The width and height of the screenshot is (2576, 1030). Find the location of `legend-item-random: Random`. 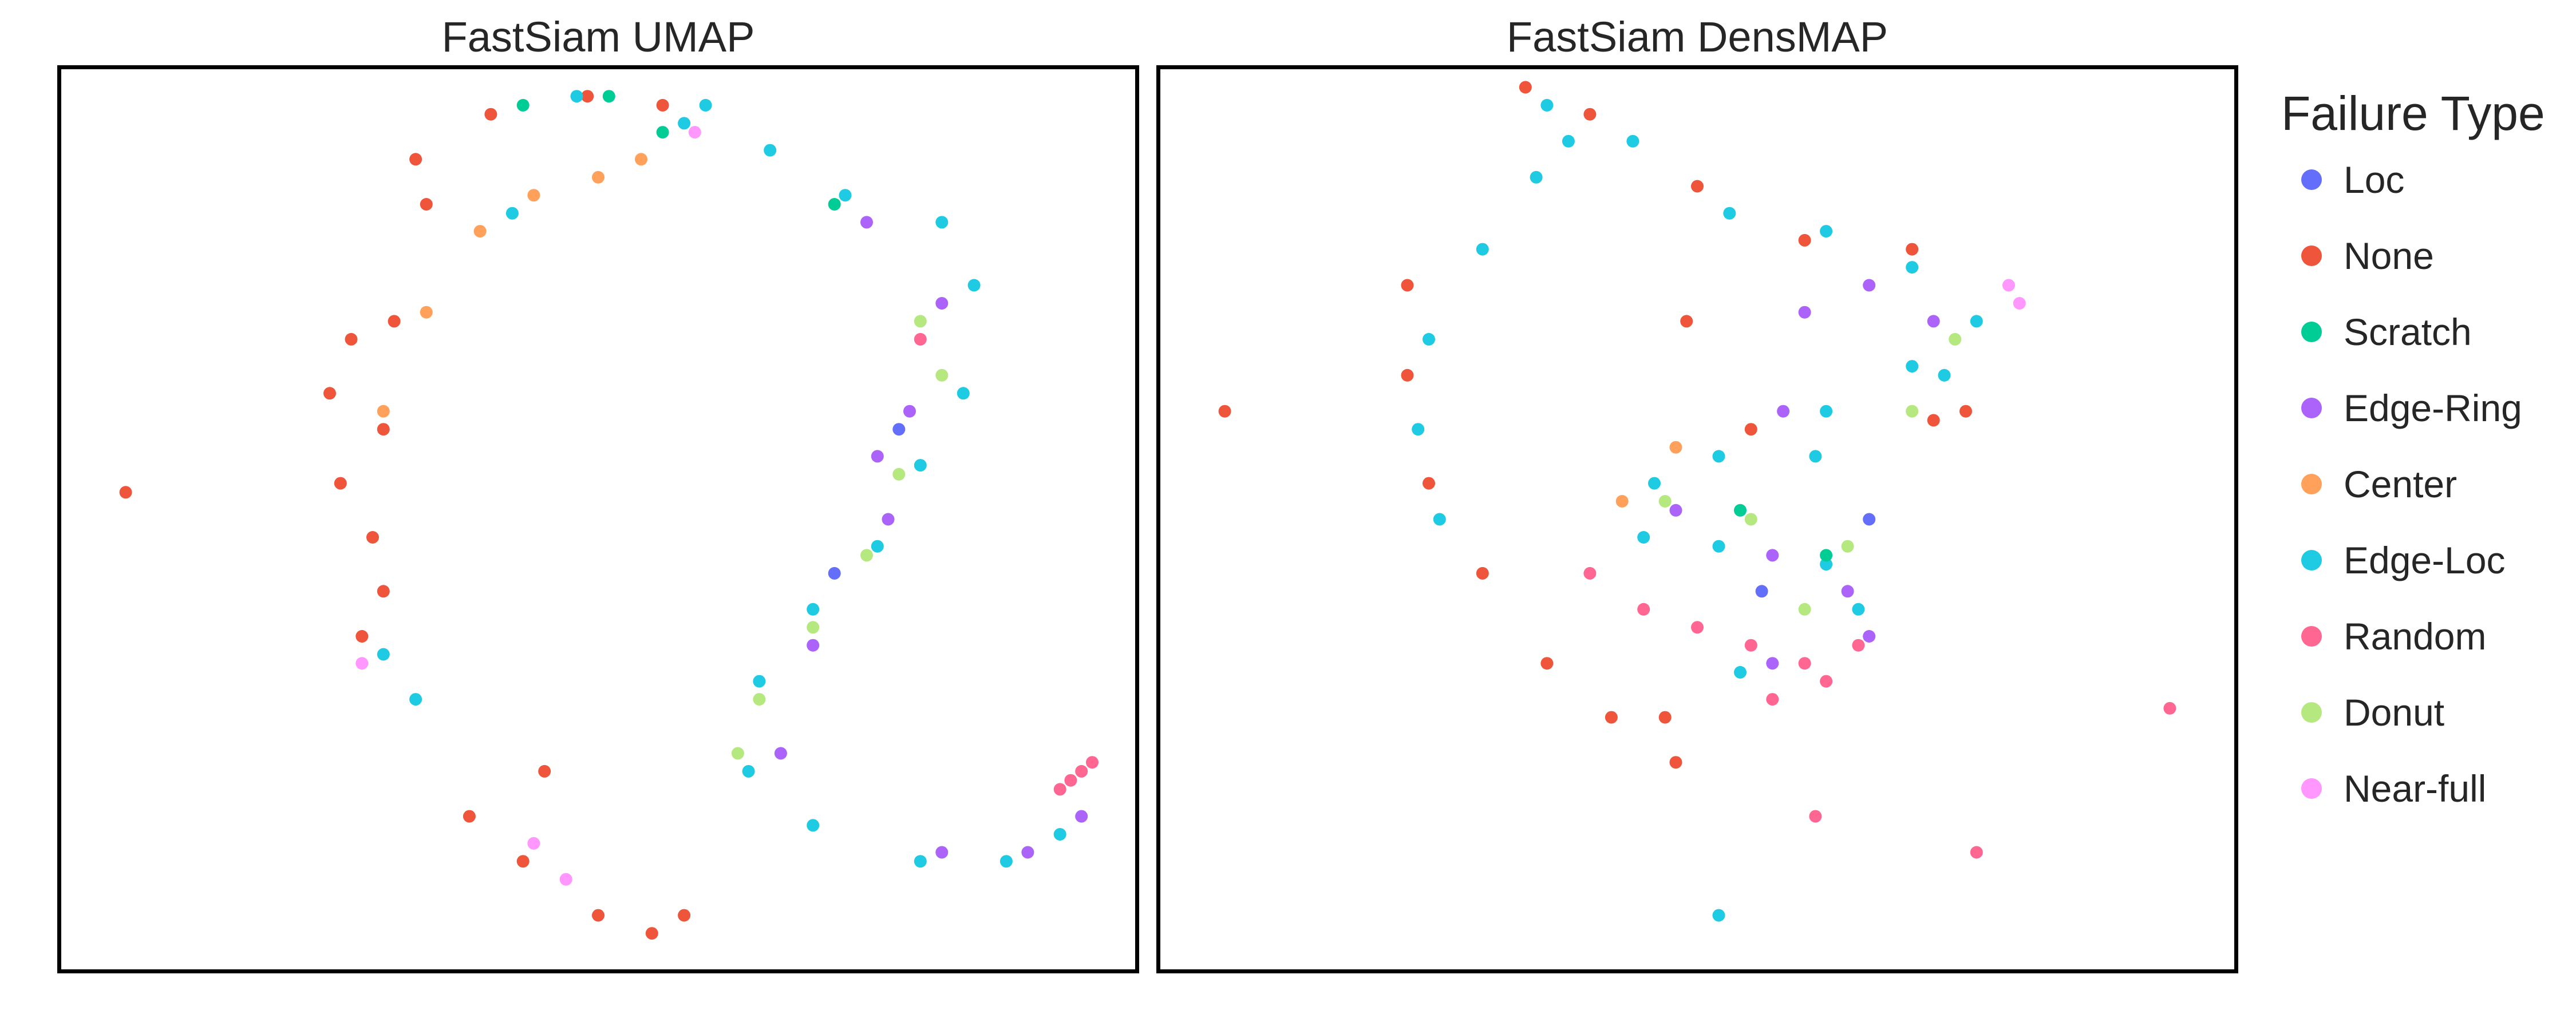

legend-item-random: Random is located at coordinates (2427, 636).